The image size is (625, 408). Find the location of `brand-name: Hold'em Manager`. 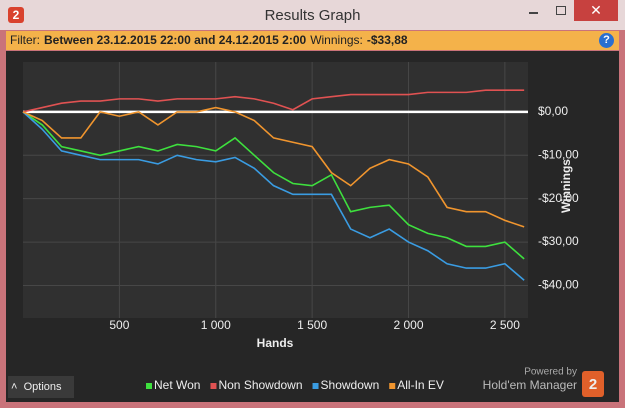

brand-name: Hold'em Manager is located at coordinates (530, 385).